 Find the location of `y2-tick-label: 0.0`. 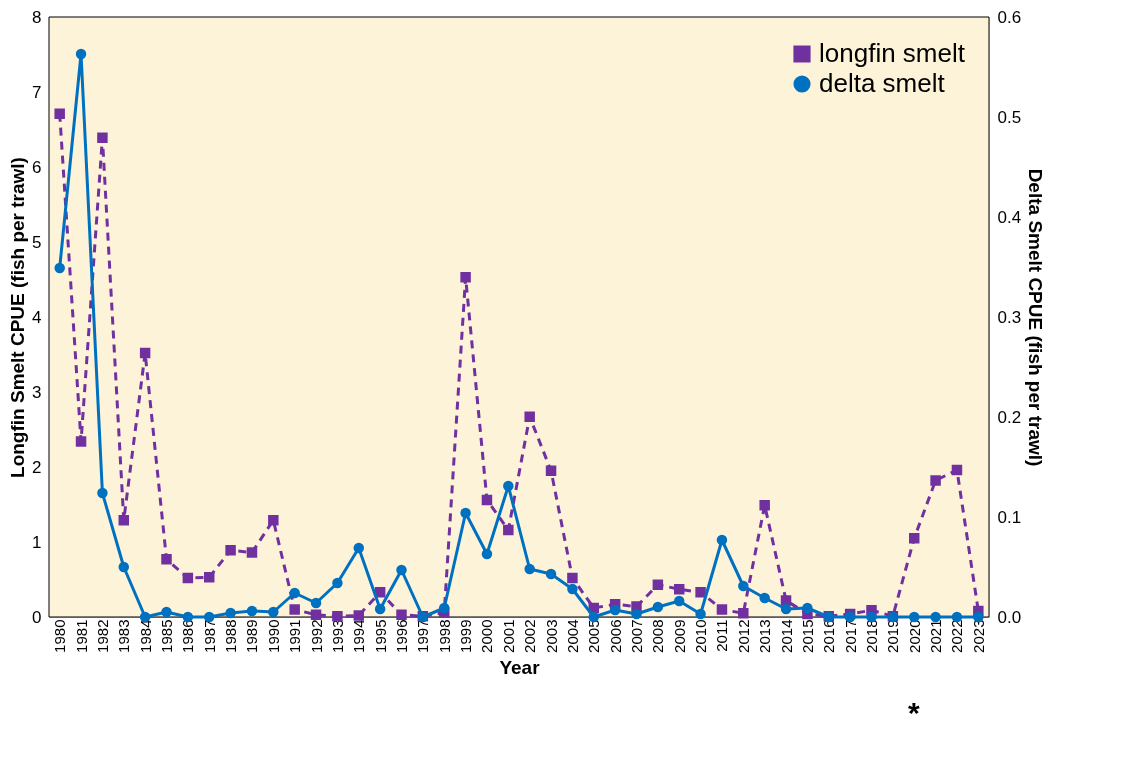

y2-tick-label: 0.0 is located at coordinates (1009, 617).